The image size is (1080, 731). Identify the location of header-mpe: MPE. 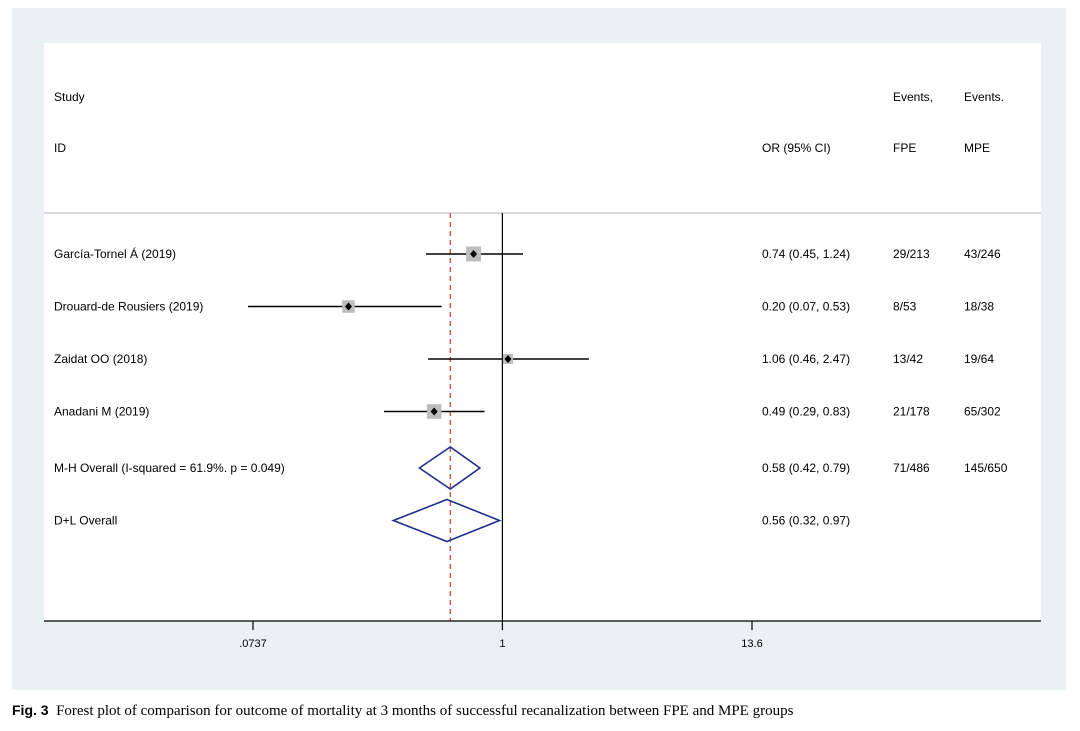
(977, 148).